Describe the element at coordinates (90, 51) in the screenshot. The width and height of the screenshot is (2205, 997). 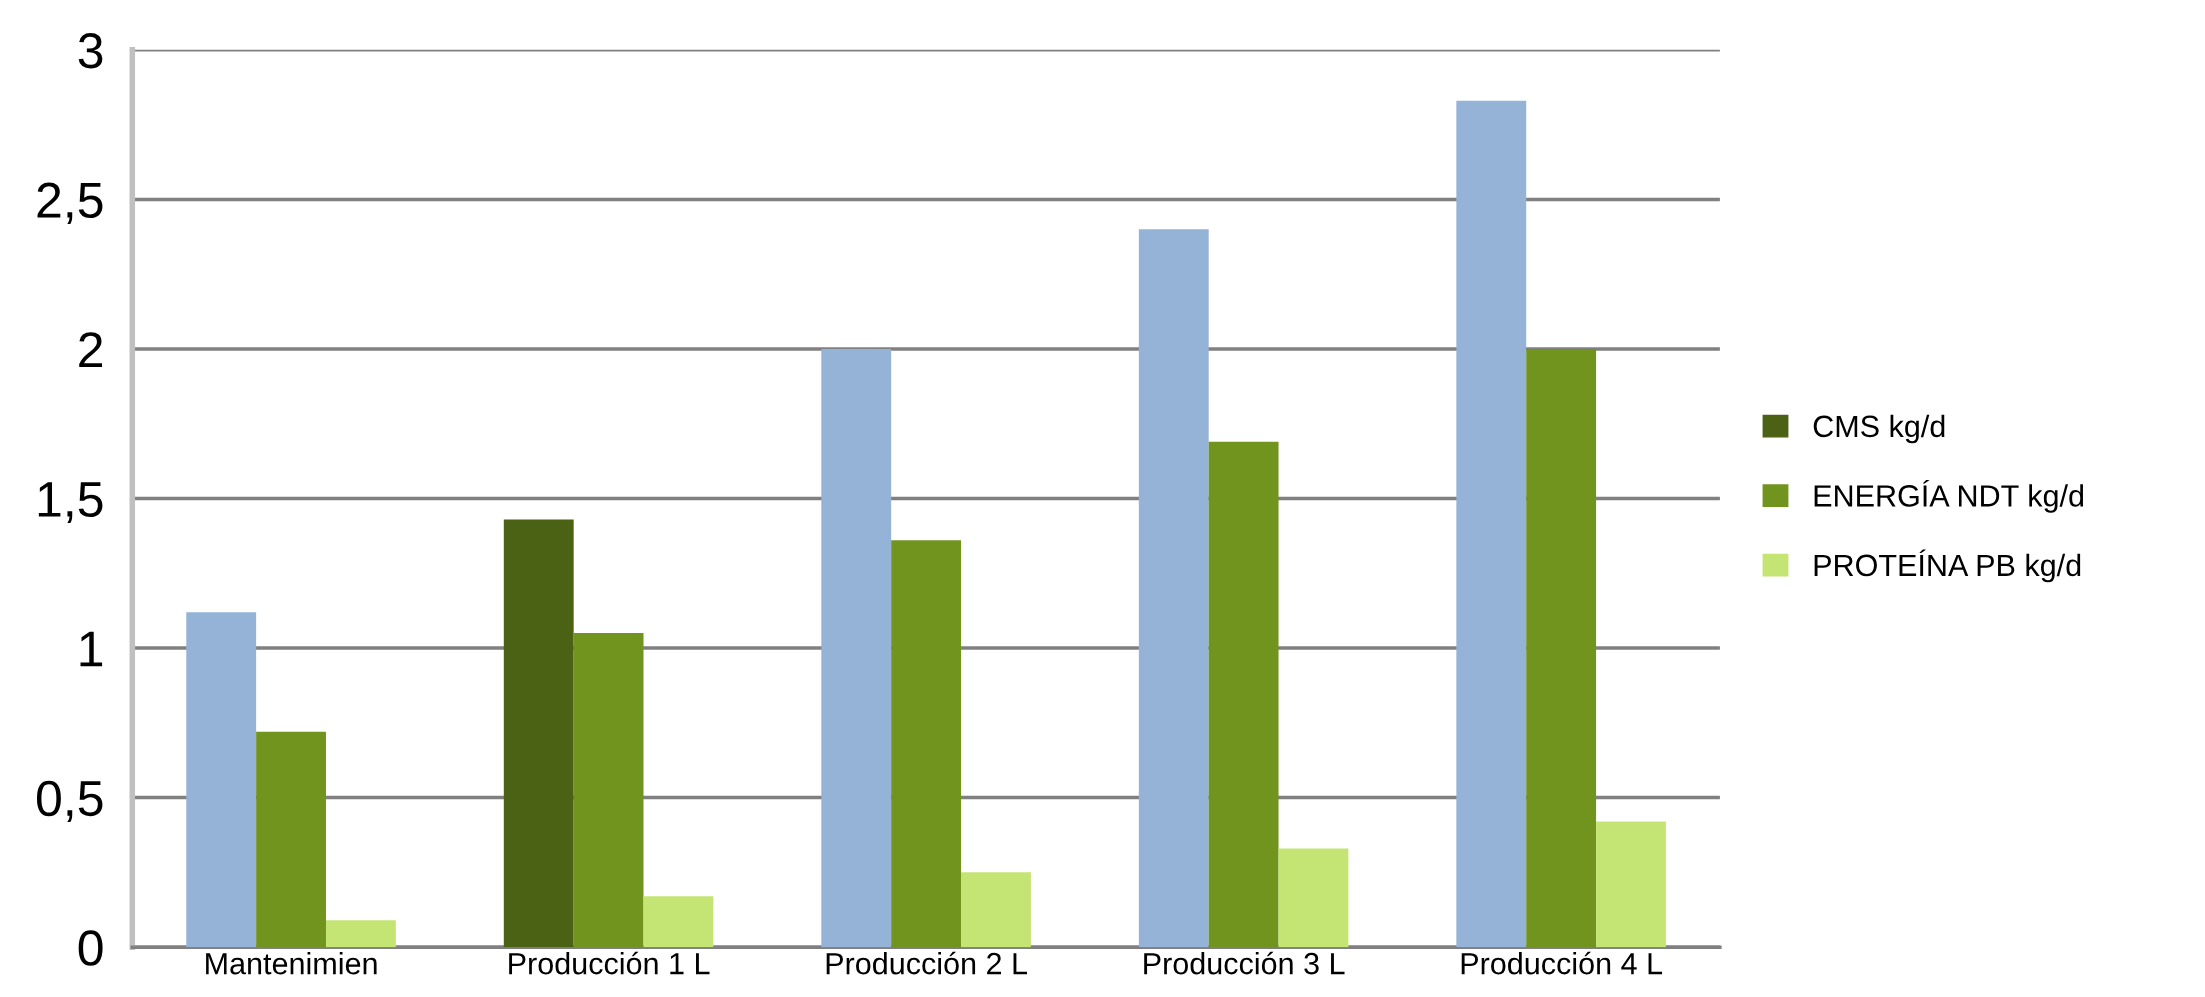
I see `y-tick-label: 3` at that location.